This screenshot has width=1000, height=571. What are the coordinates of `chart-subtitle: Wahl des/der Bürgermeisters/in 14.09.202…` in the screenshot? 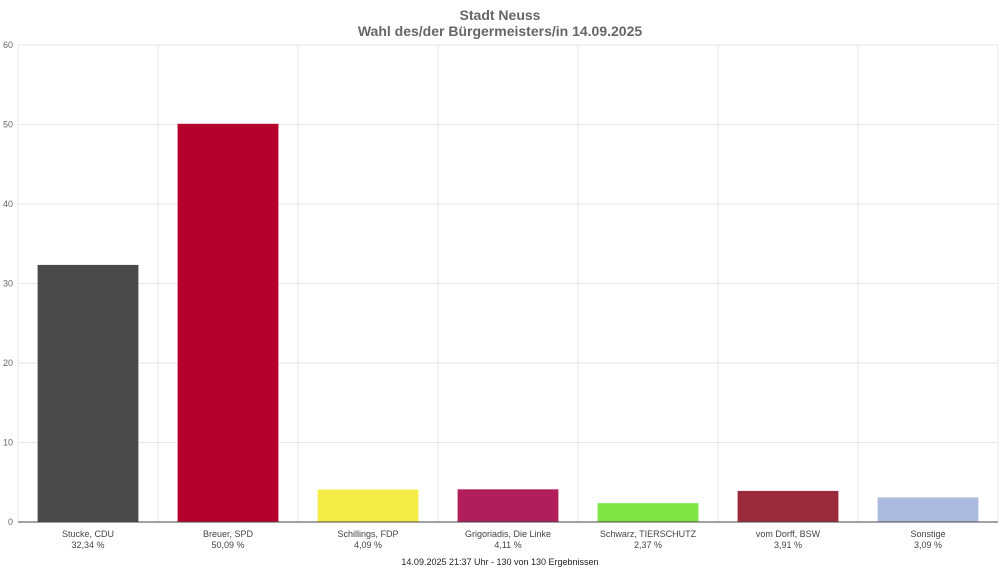 It's located at (500, 31).